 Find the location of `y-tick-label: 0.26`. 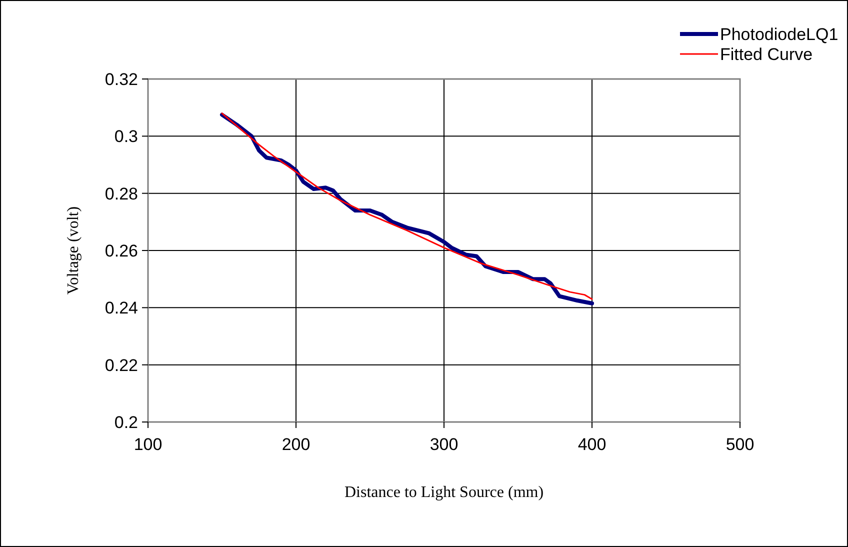

y-tick-label: 0.26 is located at coordinates (121, 250).